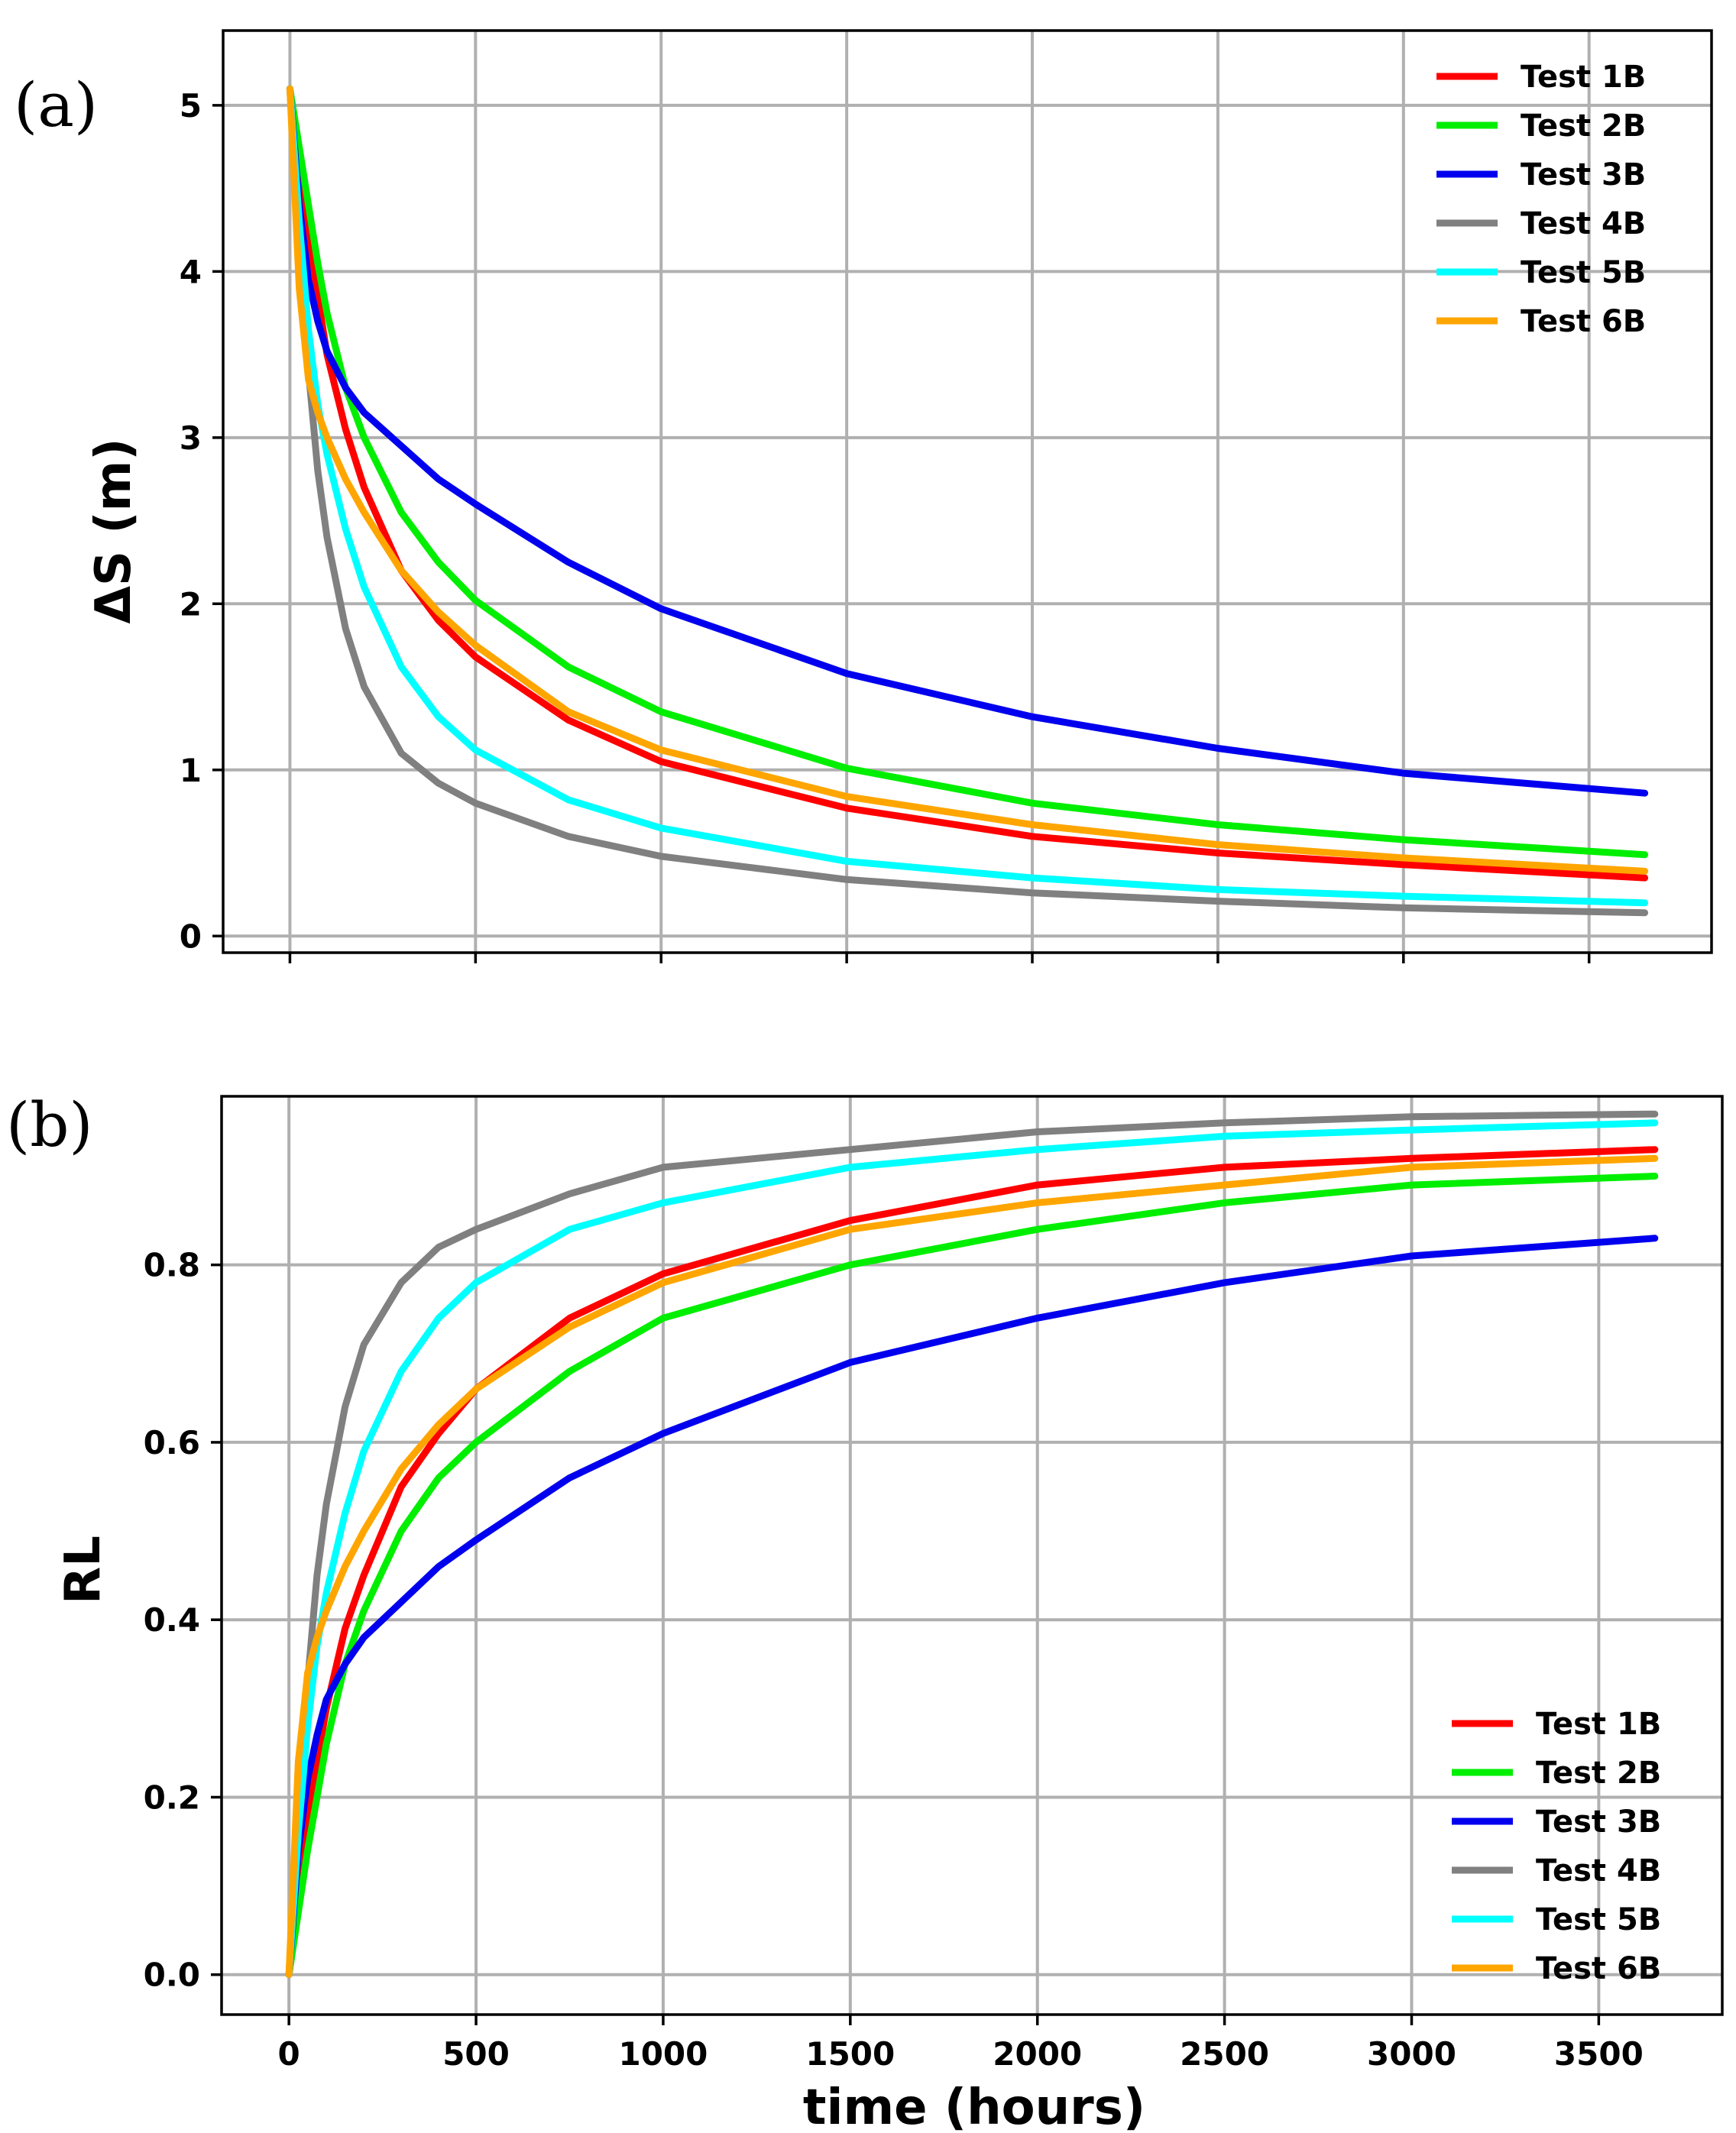 The height and width of the screenshot is (2133, 1736). I want to click on x-tick-label: 3500, so click(1599, 2054).